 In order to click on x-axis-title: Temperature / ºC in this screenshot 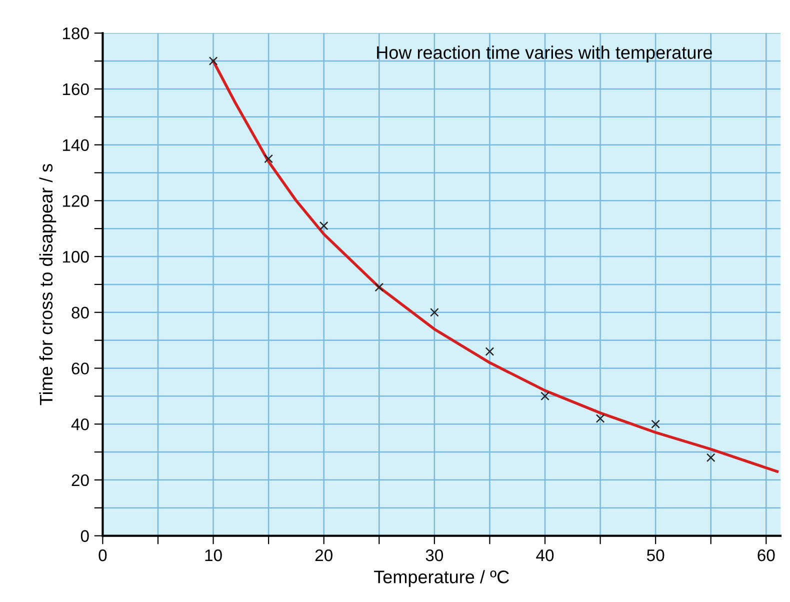, I will do `click(441, 578)`.